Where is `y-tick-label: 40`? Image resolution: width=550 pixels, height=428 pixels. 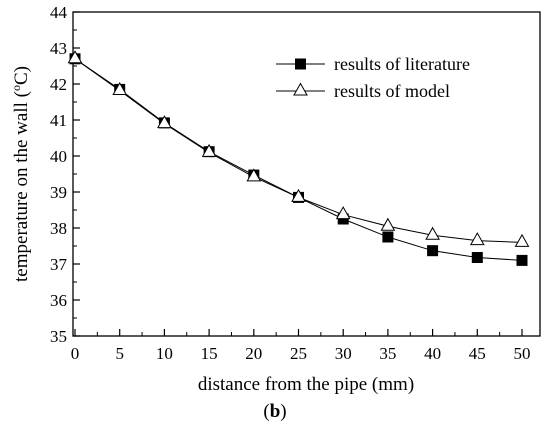 y-tick-label: 40 is located at coordinates (58, 156).